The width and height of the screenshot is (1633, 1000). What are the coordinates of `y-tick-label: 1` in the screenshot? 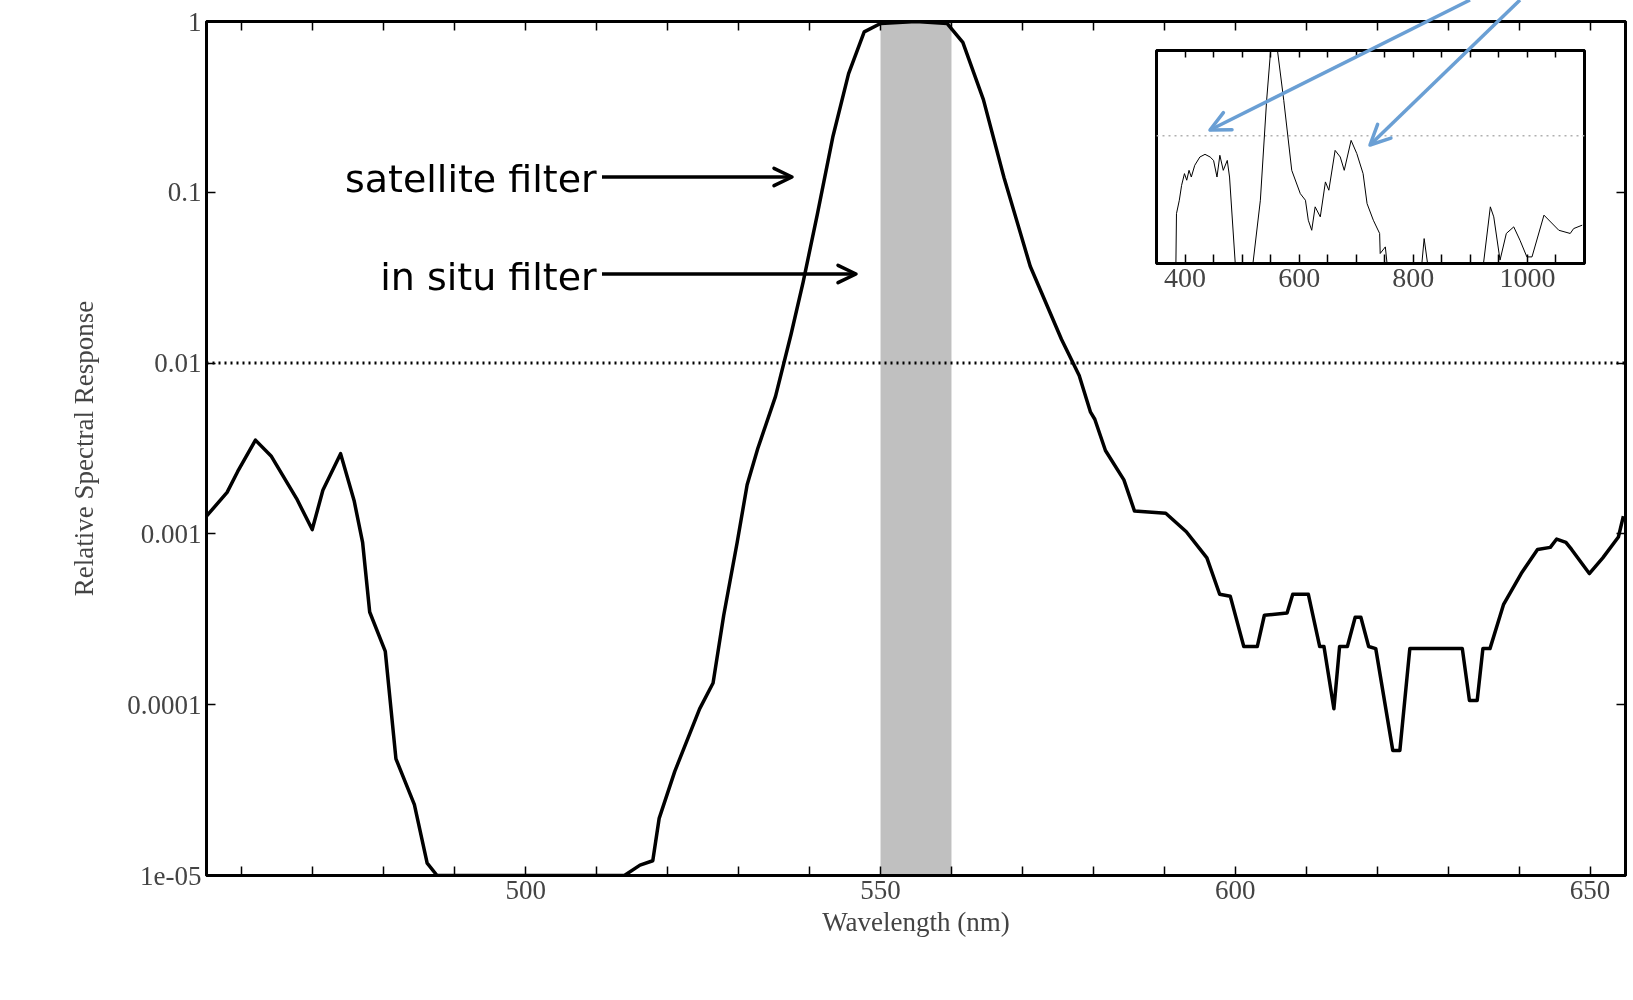 It's located at (195, 21).